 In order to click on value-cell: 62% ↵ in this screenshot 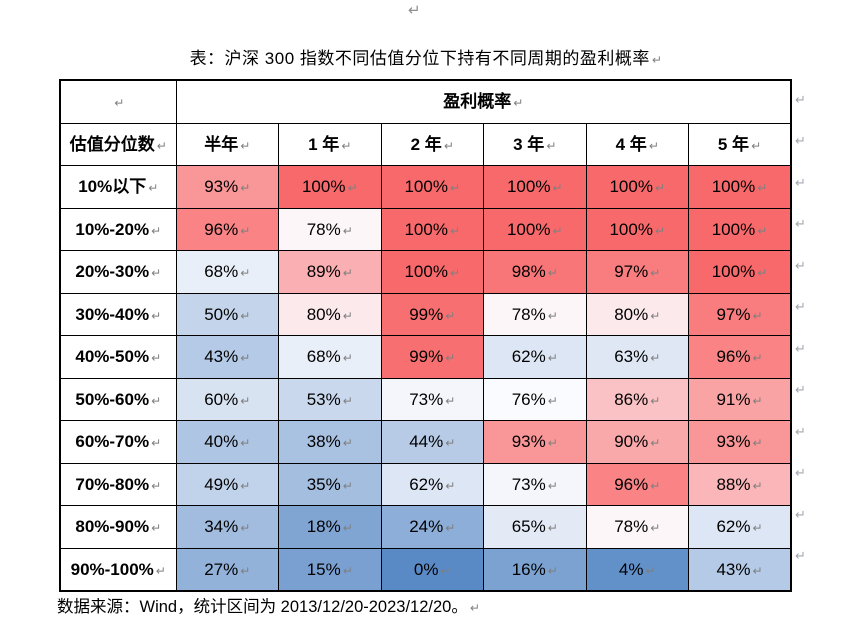, I will do `click(535, 357)`.